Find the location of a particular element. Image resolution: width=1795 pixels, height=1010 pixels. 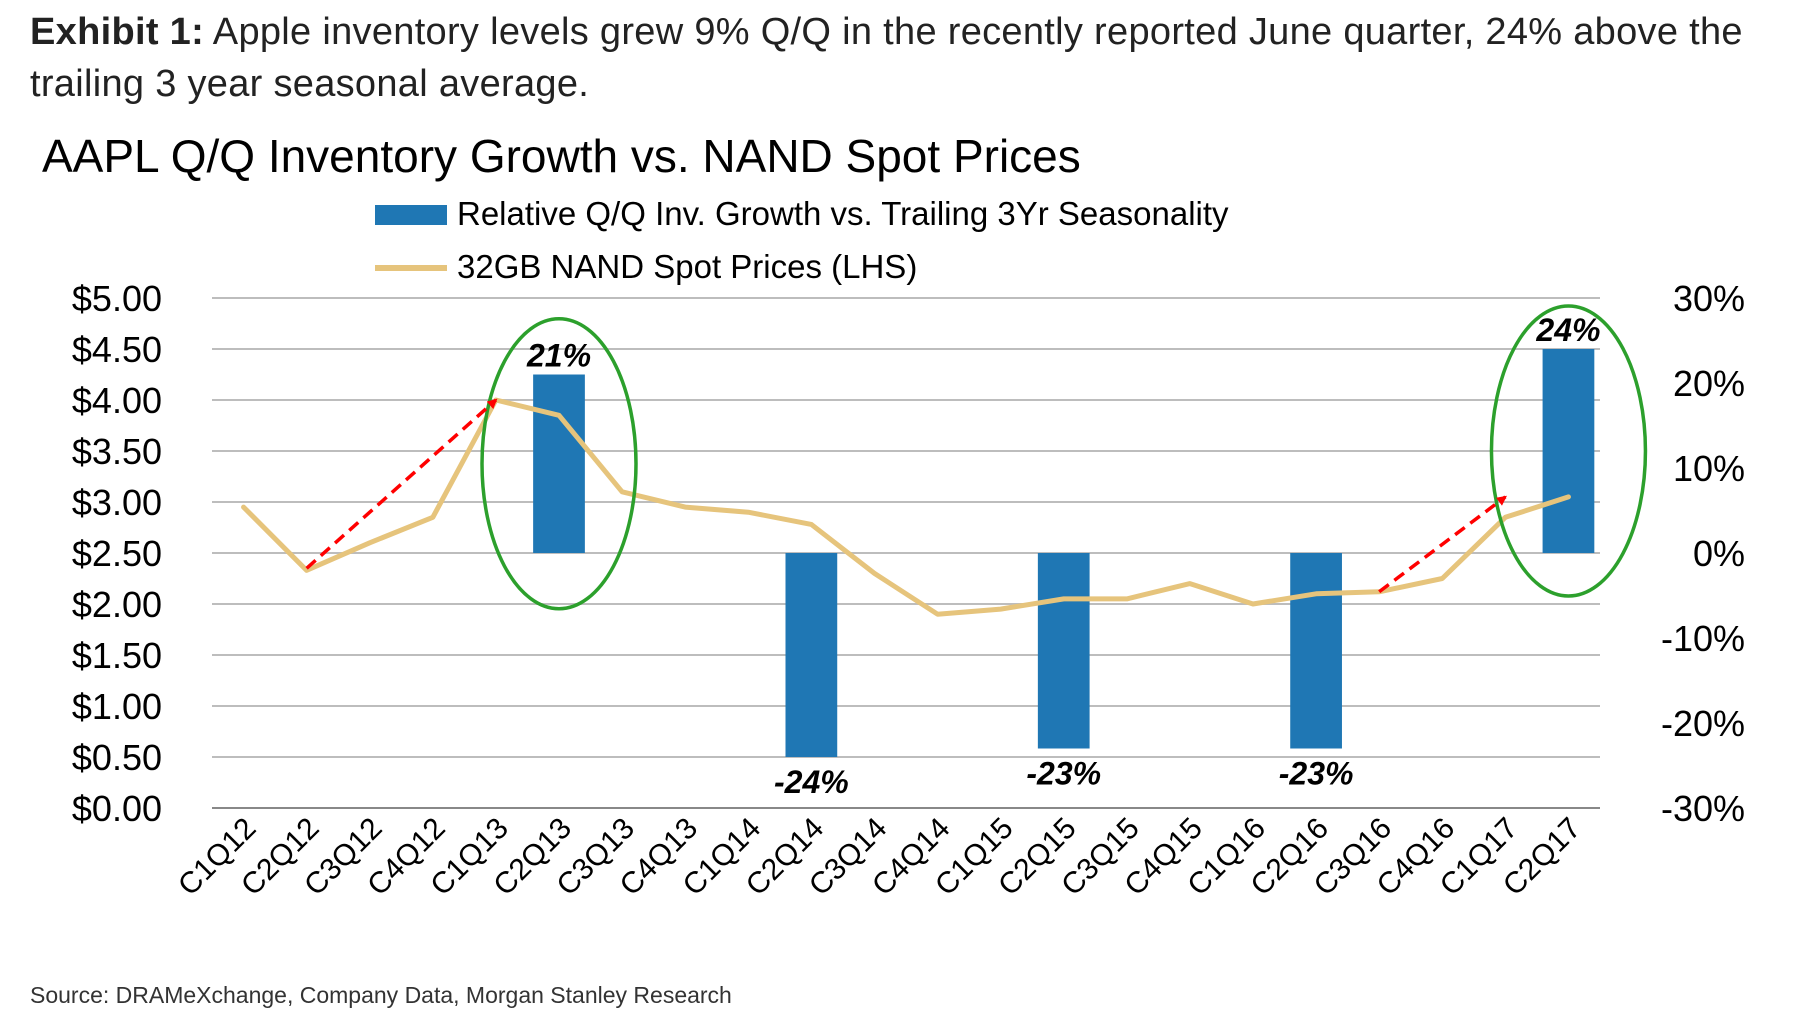

left-tick-label: $5.00 is located at coordinates (117, 298).